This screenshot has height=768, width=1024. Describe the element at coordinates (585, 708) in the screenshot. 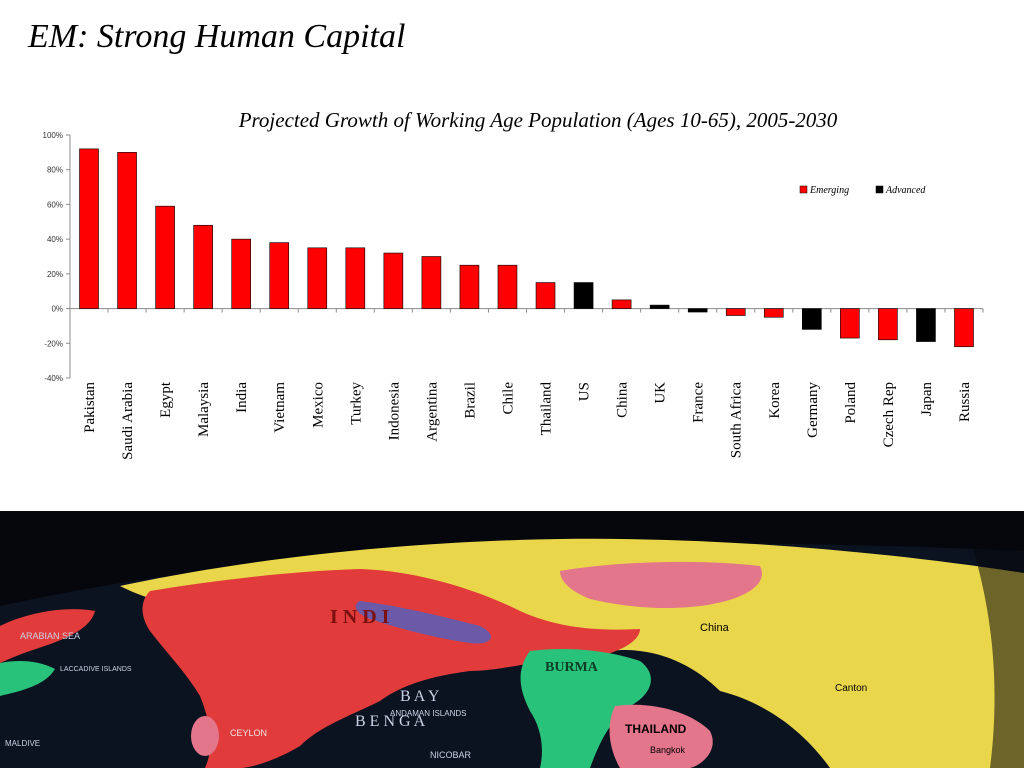

I see `land-green` at that location.